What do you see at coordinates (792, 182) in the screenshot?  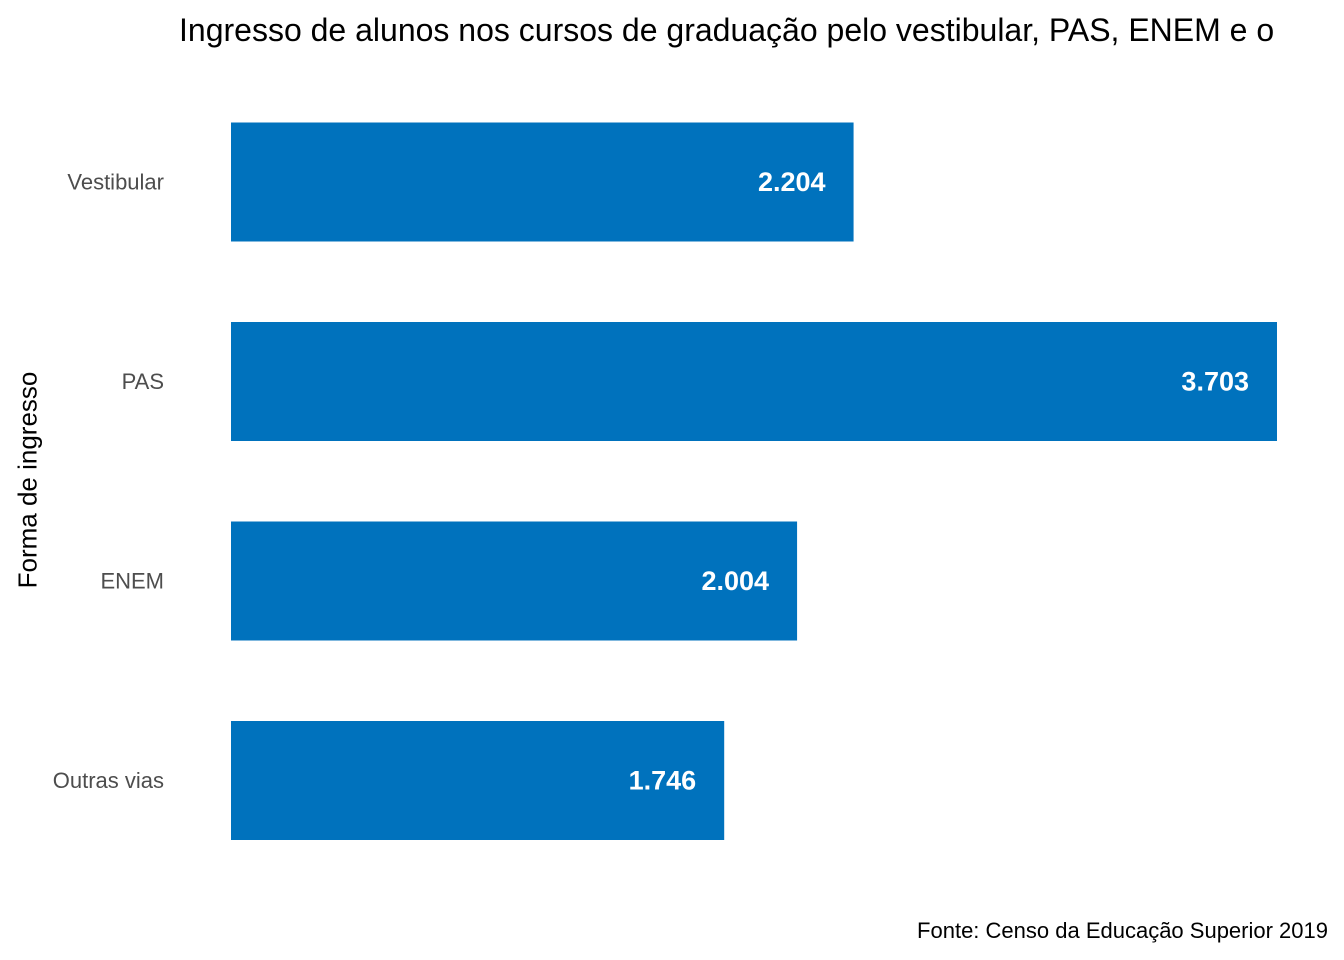 I see `bar-value-label: 2.204` at bounding box center [792, 182].